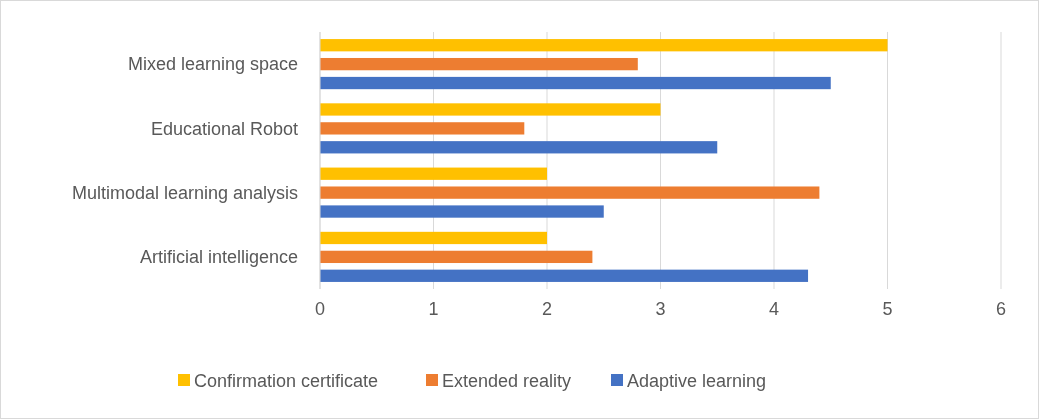 The height and width of the screenshot is (419, 1039). What do you see at coordinates (433, 309) in the screenshot?
I see `x-tick-label: 1` at bounding box center [433, 309].